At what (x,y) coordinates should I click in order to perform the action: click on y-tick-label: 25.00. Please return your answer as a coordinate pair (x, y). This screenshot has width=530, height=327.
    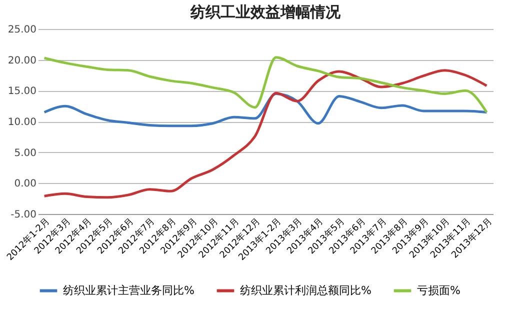
    Looking at the image, I should click on (22, 30).